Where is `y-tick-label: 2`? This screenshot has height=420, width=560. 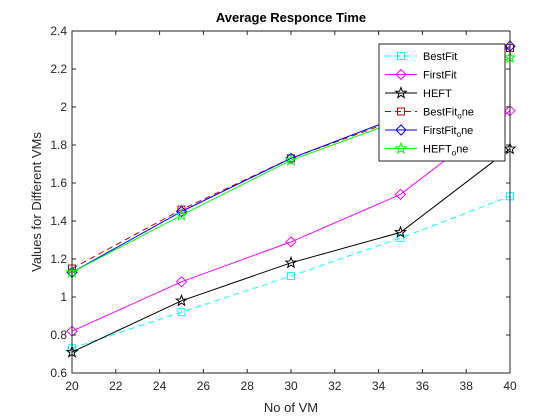
y-tick-label: 2 is located at coordinates (63, 107).